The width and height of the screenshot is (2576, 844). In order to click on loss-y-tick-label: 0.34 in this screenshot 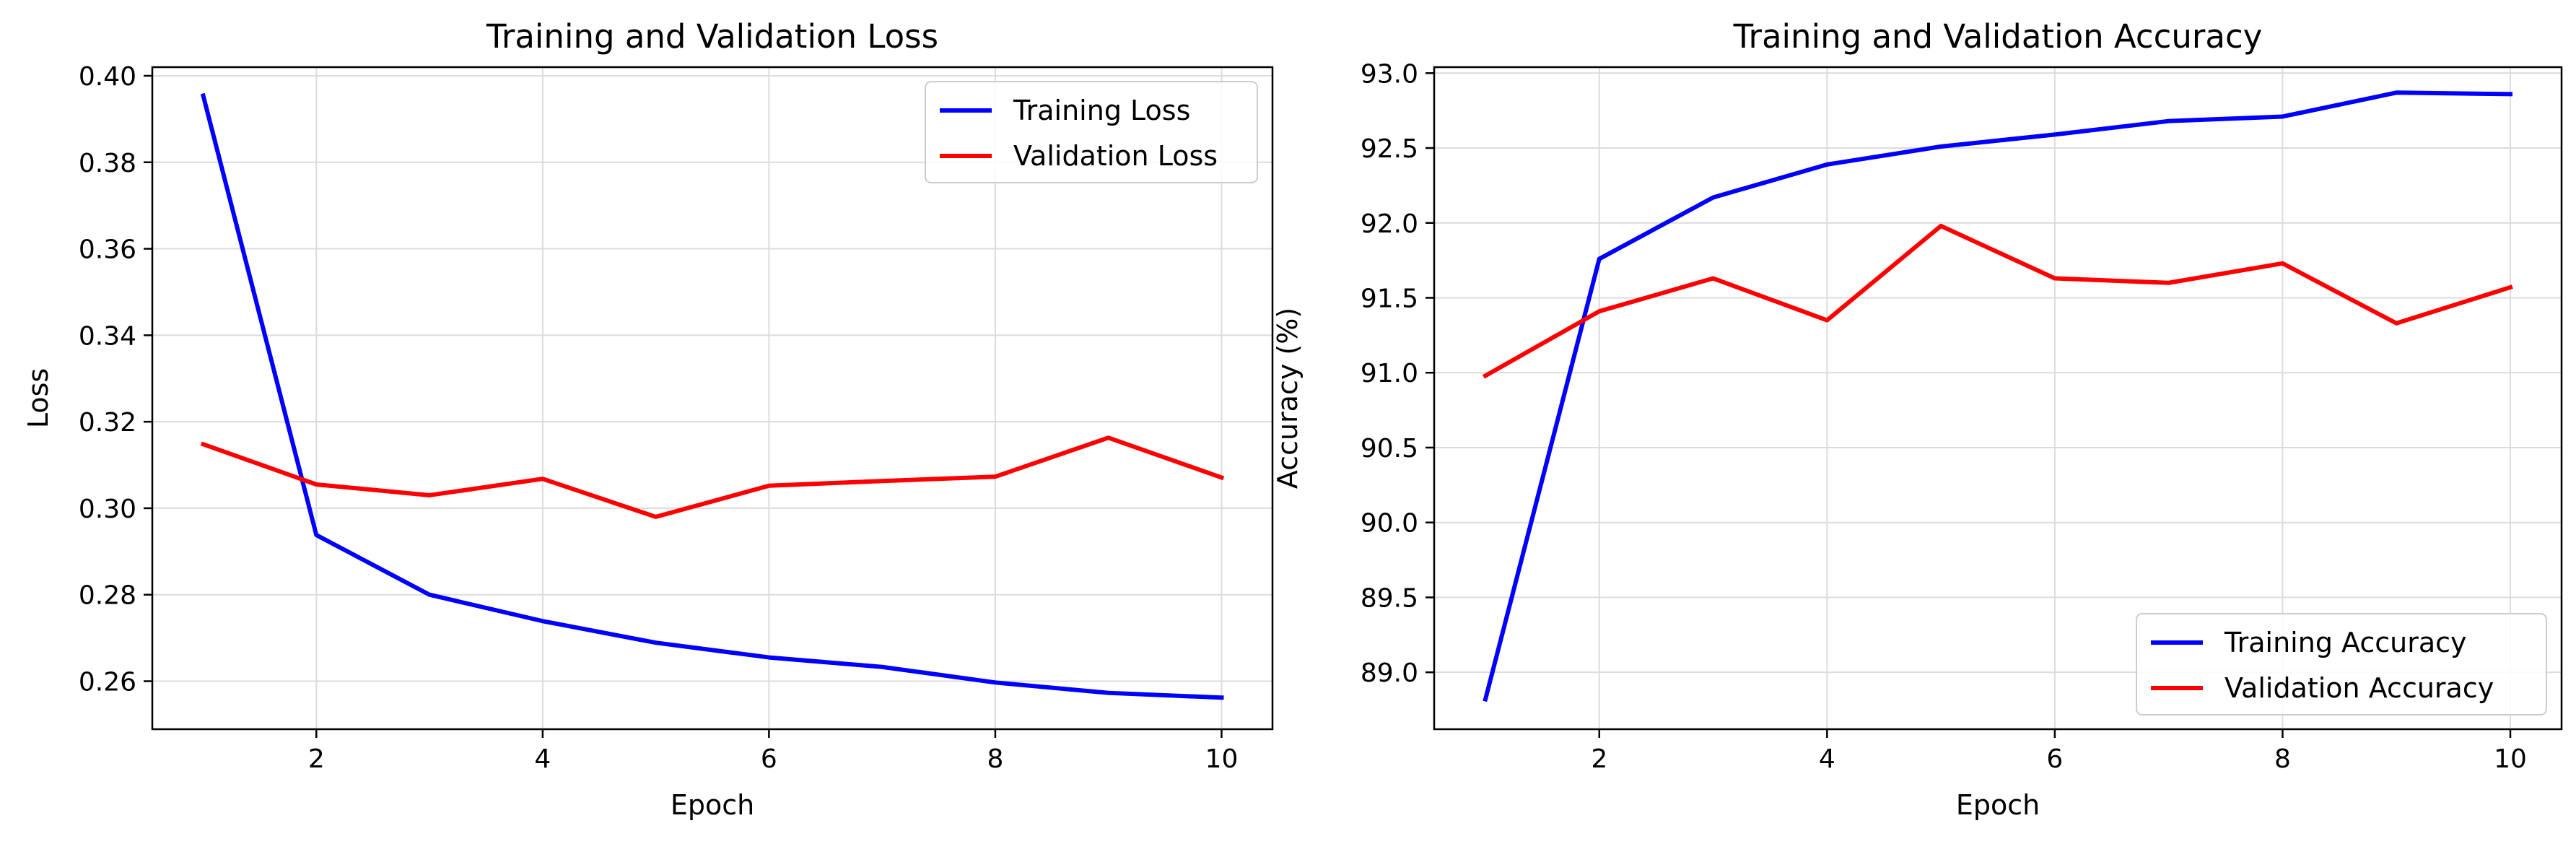, I will do `click(107, 336)`.